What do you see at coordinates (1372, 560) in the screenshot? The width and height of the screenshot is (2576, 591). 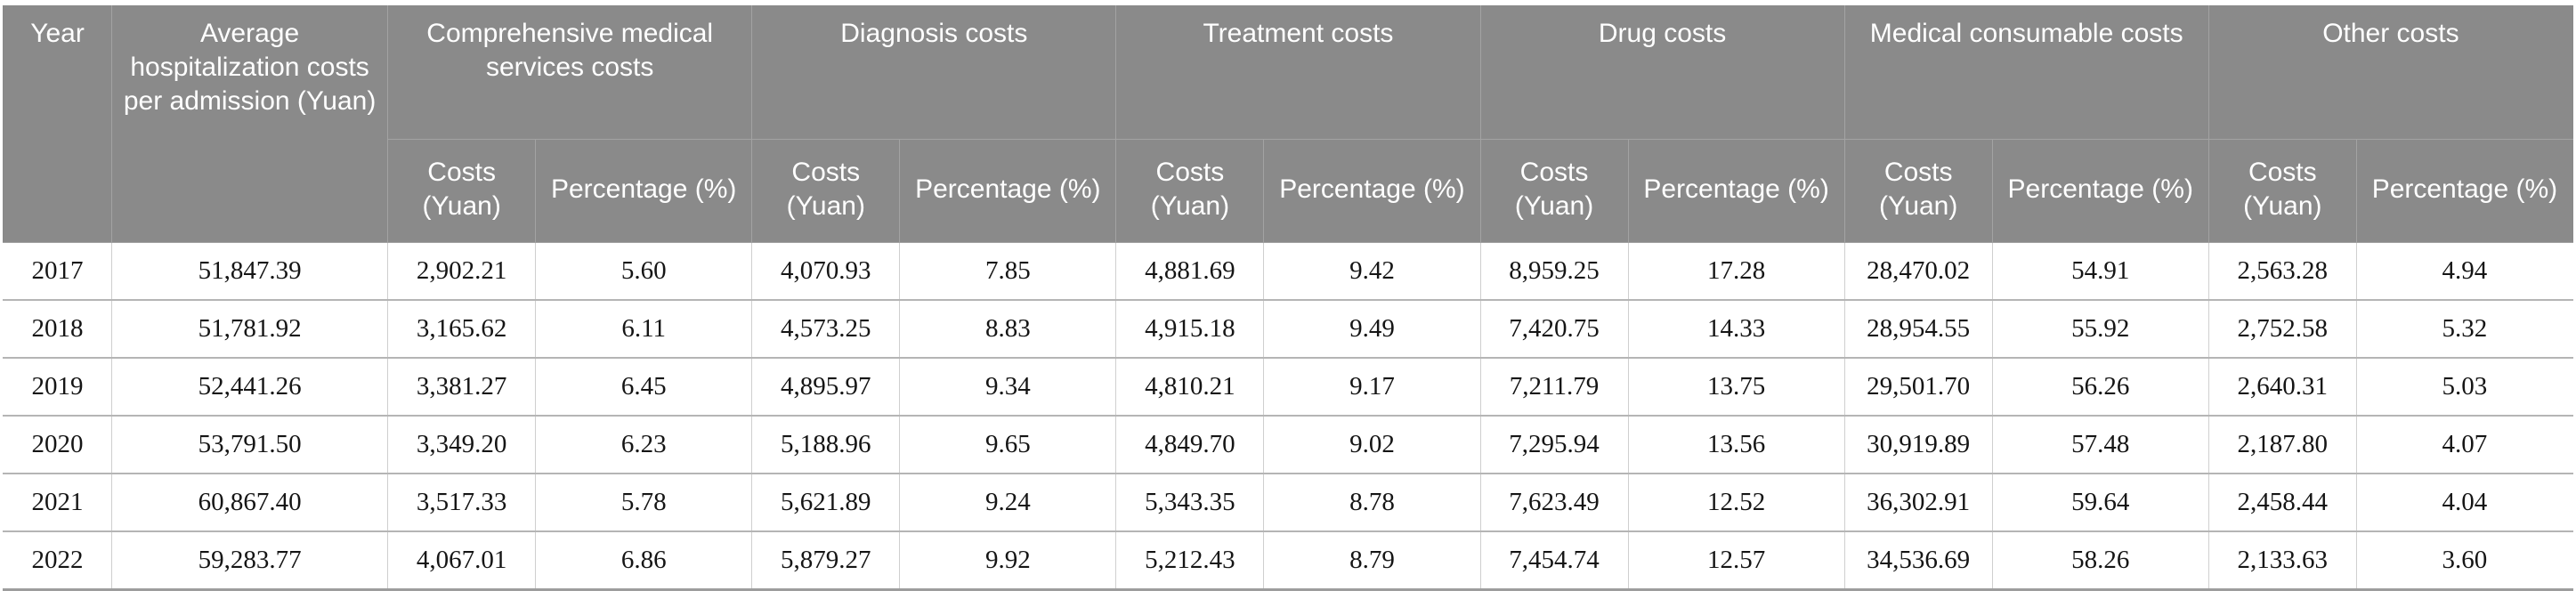 I see `percentage-cell: 8.79` at bounding box center [1372, 560].